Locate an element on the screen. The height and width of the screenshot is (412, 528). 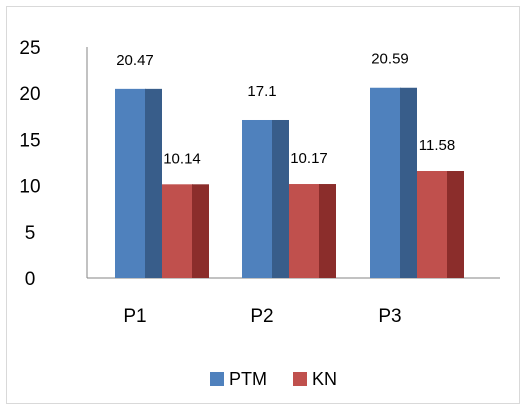
legend-swatch-kn is located at coordinates (300, 379).